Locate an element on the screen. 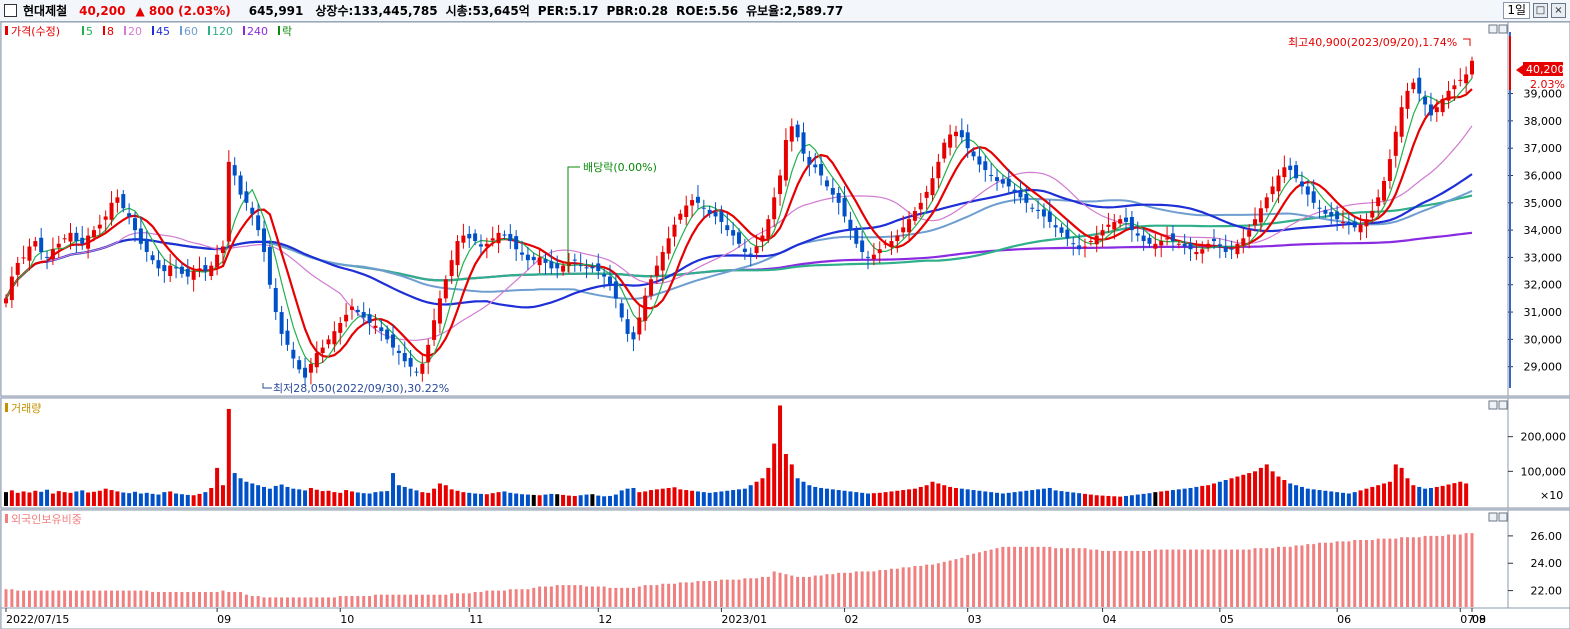  maximize-button: □ is located at coordinates (1540, 10).